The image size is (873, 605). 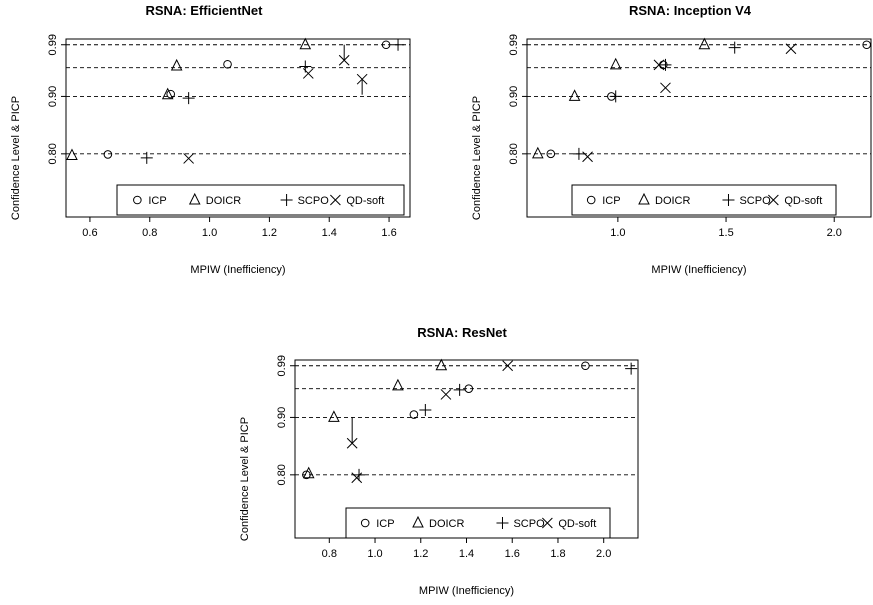 What do you see at coordinates (269, 233) in the screenshot?
I see `x-tick-label: 1.2` at bounding box center [269, 233].